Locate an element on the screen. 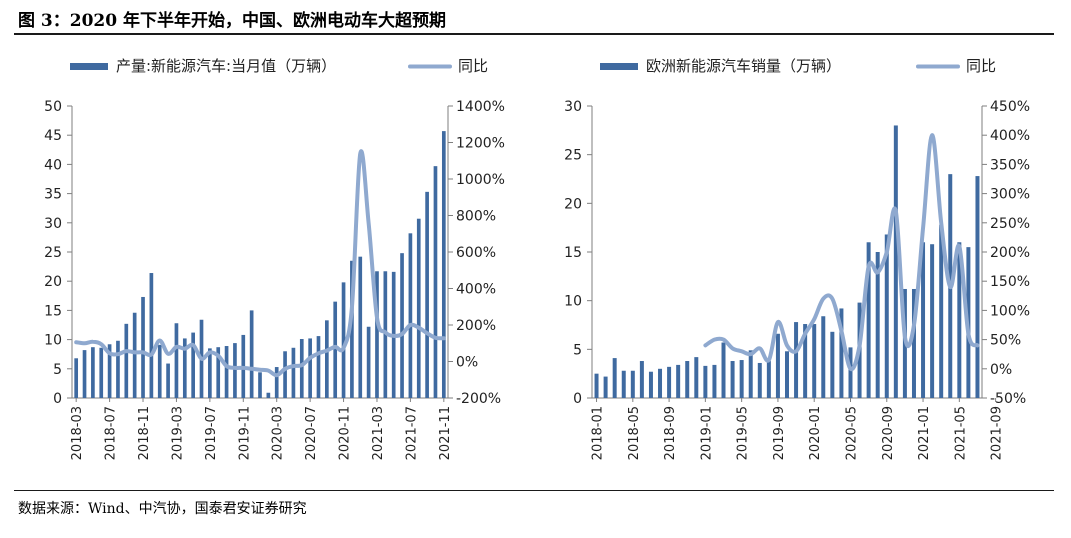  right-axis-tick-label: 0% is located at coordinates (467, 363).